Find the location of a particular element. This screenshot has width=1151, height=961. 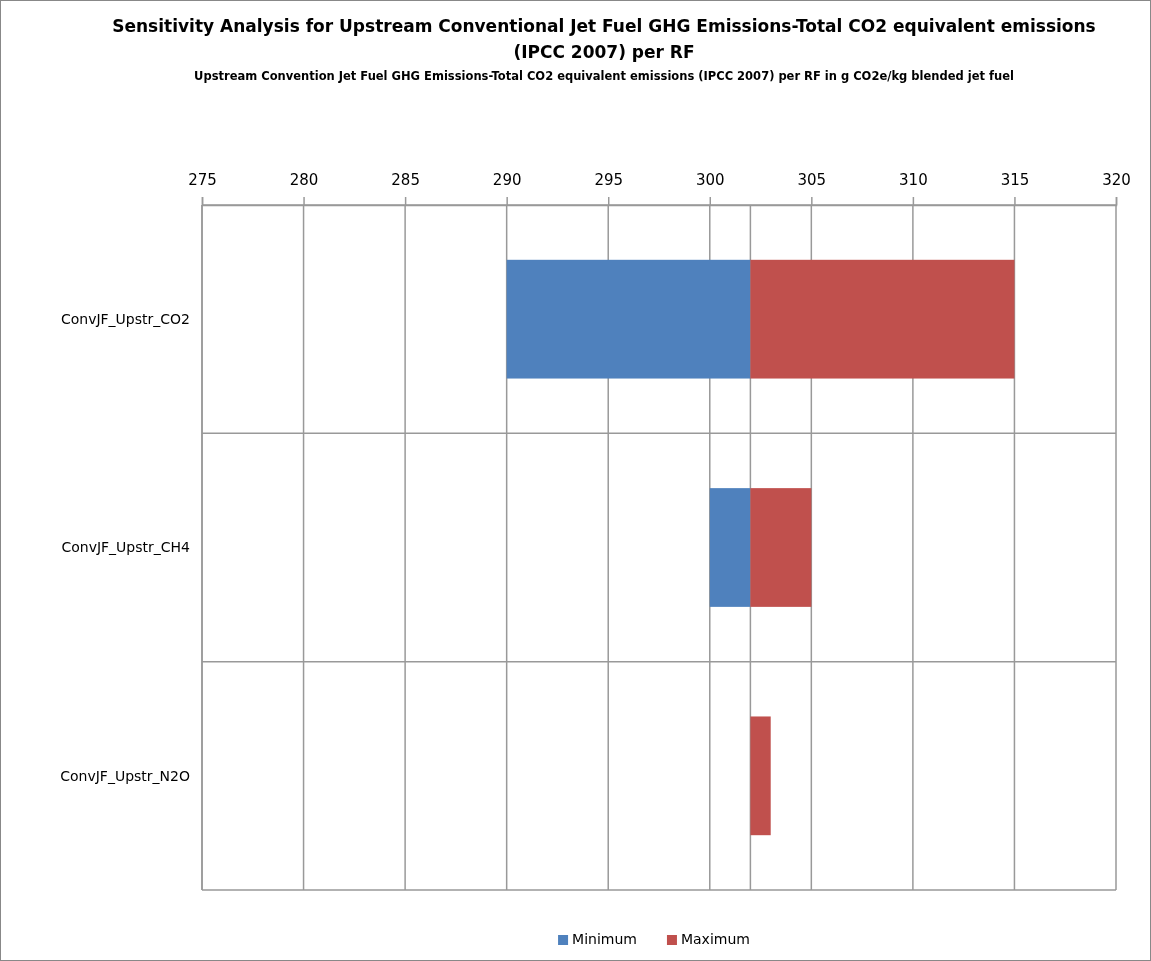

x-tick-label: 285 is located at coordinates (405, 180).